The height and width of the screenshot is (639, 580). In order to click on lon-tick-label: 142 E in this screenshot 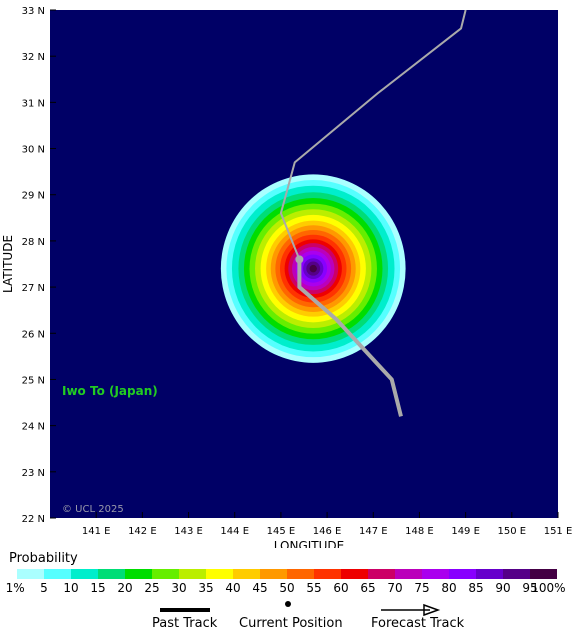, I will do `click(142, 531)`.